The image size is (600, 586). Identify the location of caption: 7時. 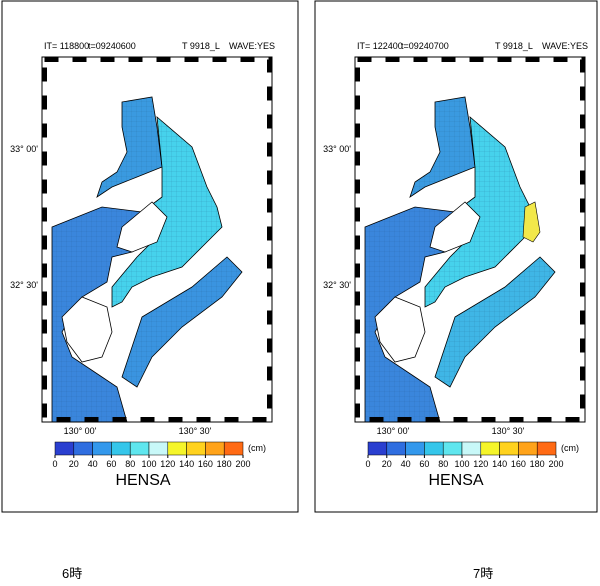
(483, 573).